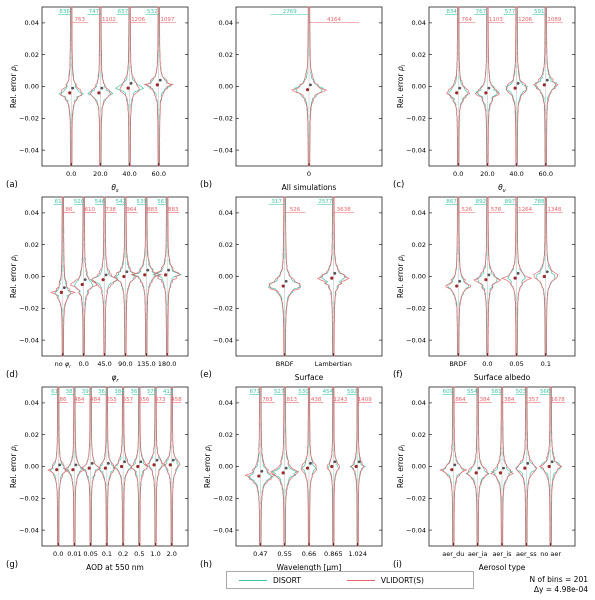 Image resolution: width=595 pixels, height=600 pixels. I want to click on x-tick-label: 45.0, so click(104, 364).